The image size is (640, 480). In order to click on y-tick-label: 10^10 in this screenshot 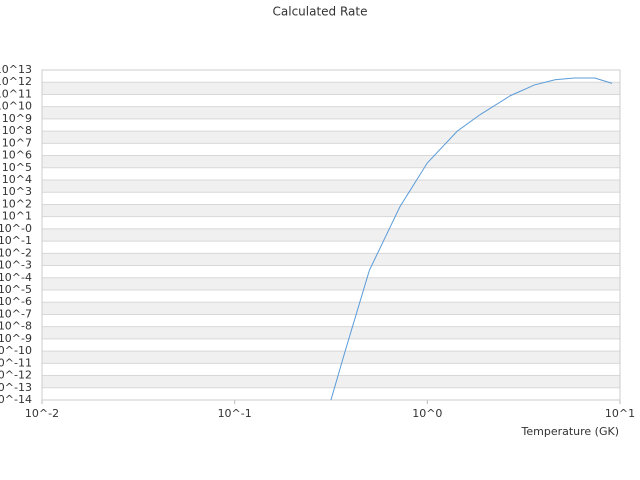, I will do `click(16, 106)`.